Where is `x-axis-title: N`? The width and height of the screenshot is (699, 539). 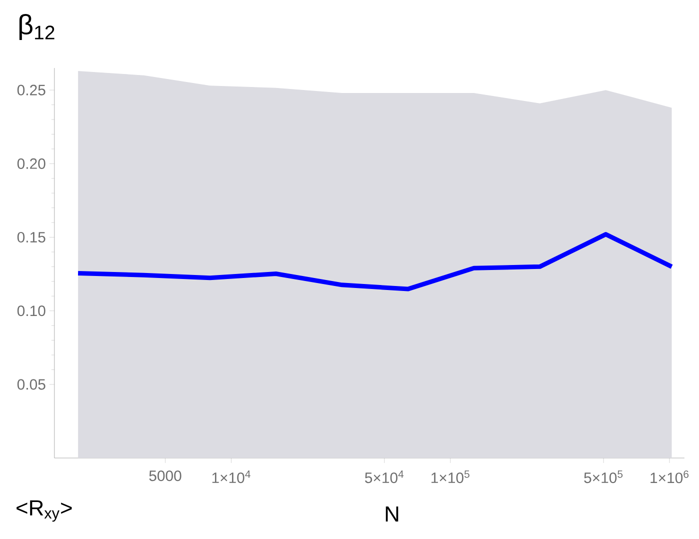 x-axis-title: N is located at coordinates (392, 514).